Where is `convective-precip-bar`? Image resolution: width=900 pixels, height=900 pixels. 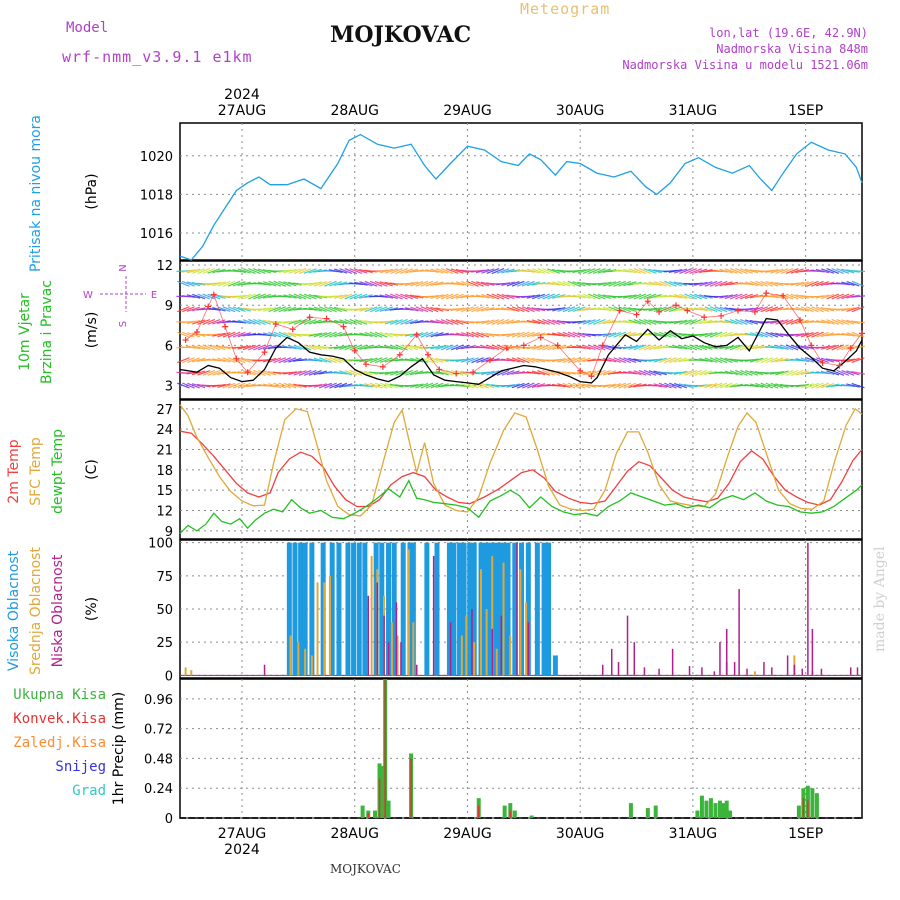
convective-precip-bar is located at coordinates (368, 815).